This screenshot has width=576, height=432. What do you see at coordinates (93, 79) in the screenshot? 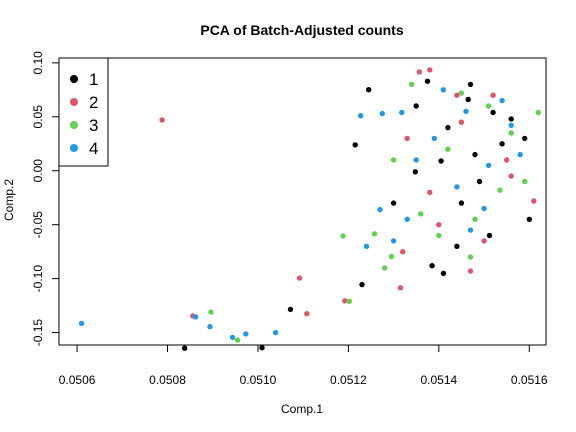
I see `legend-label-1: 1` at bounding box center [93, 79].